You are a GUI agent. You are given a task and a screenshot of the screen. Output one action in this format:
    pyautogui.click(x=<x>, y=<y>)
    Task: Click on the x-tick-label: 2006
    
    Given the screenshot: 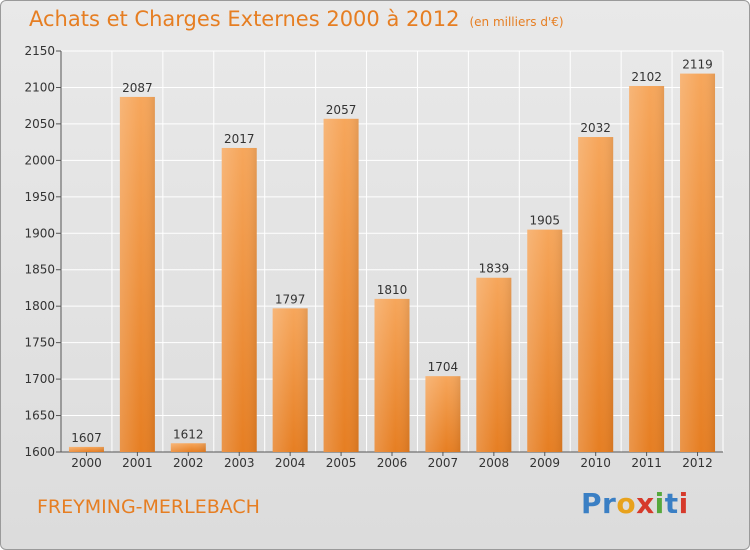 What is the action you would take?
    pyautogui.click(x=392, y=463)
    